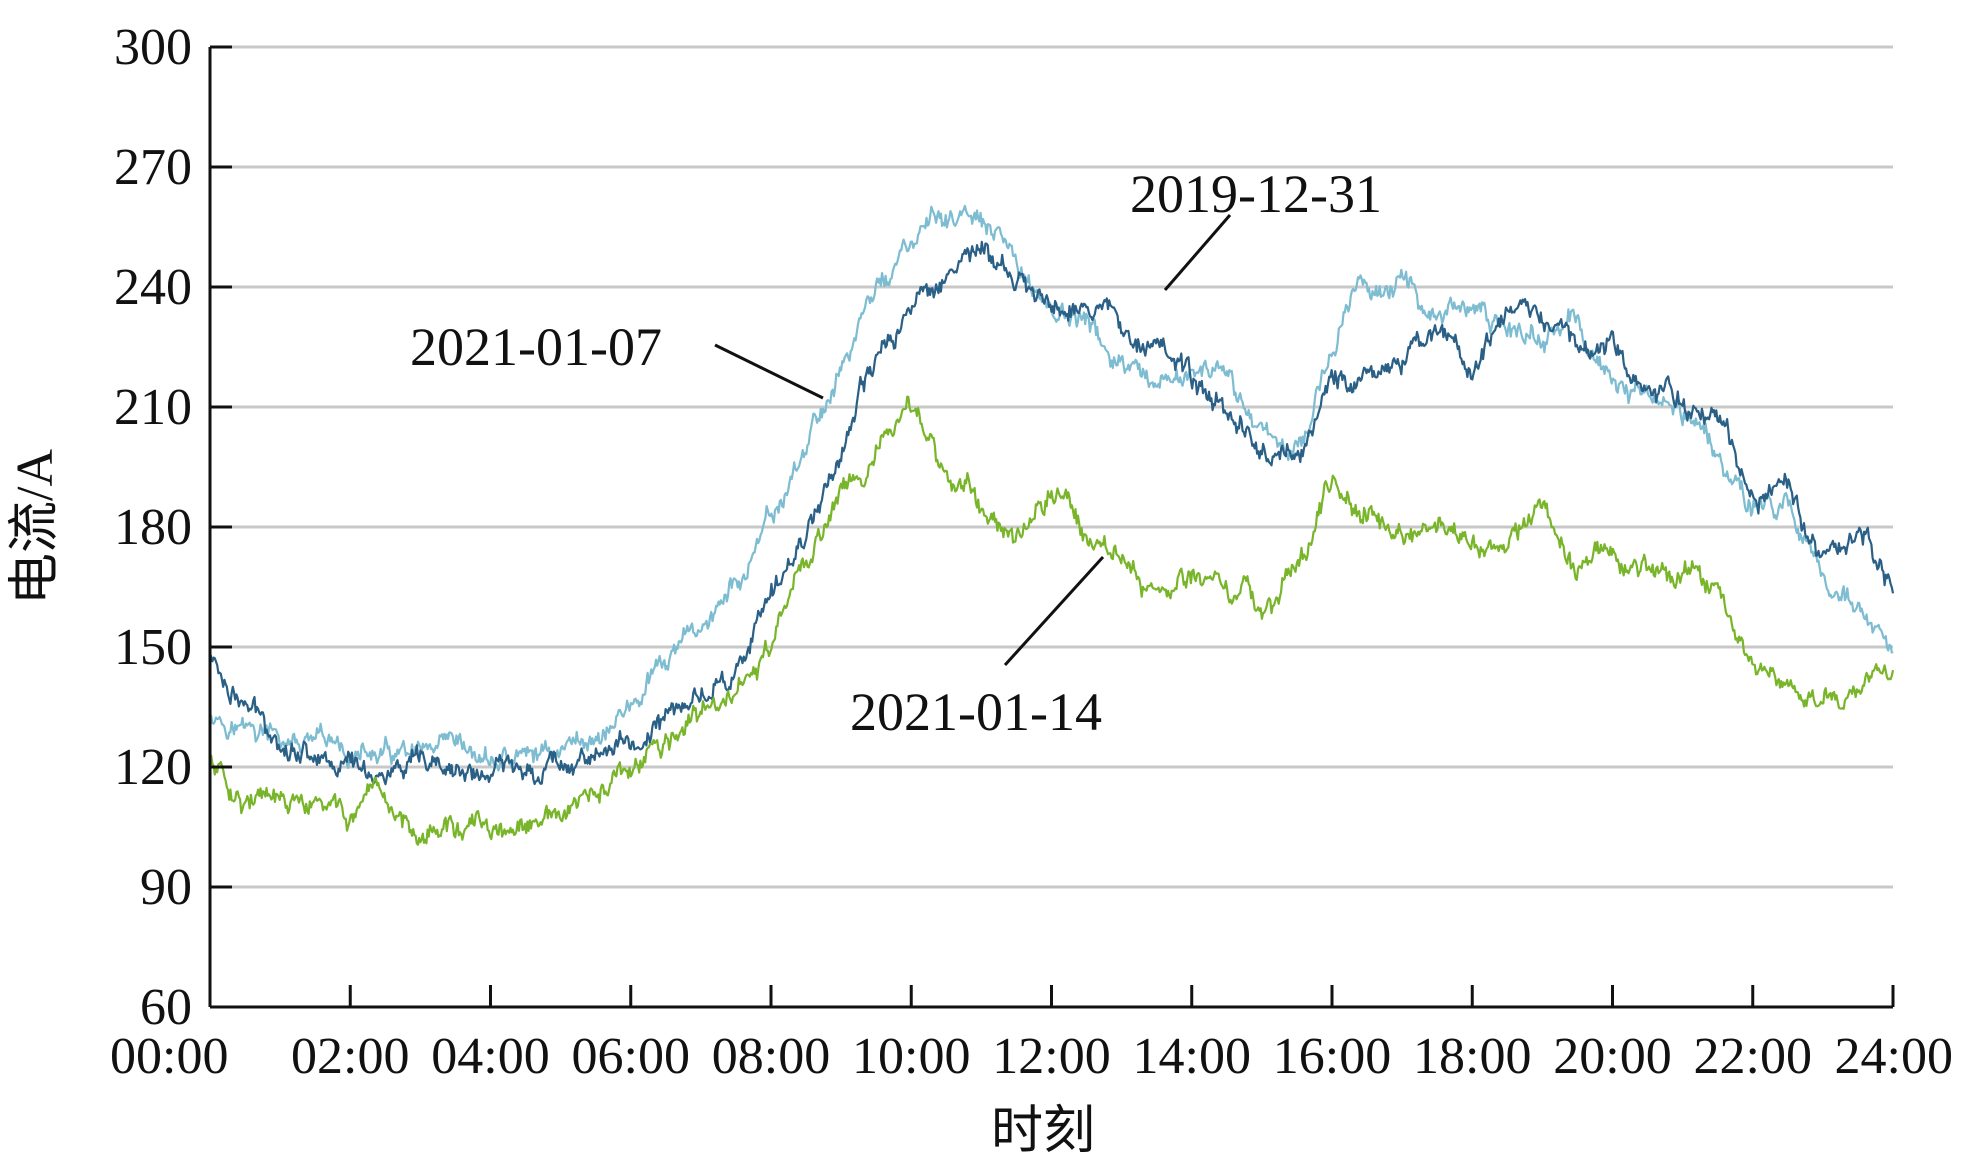 The image size is (1968, 1168). What do you see at coordinates (631, 1056) in the screenshot?
I see `x-tick-label: 06:00` at bounding box center [631, 1056].